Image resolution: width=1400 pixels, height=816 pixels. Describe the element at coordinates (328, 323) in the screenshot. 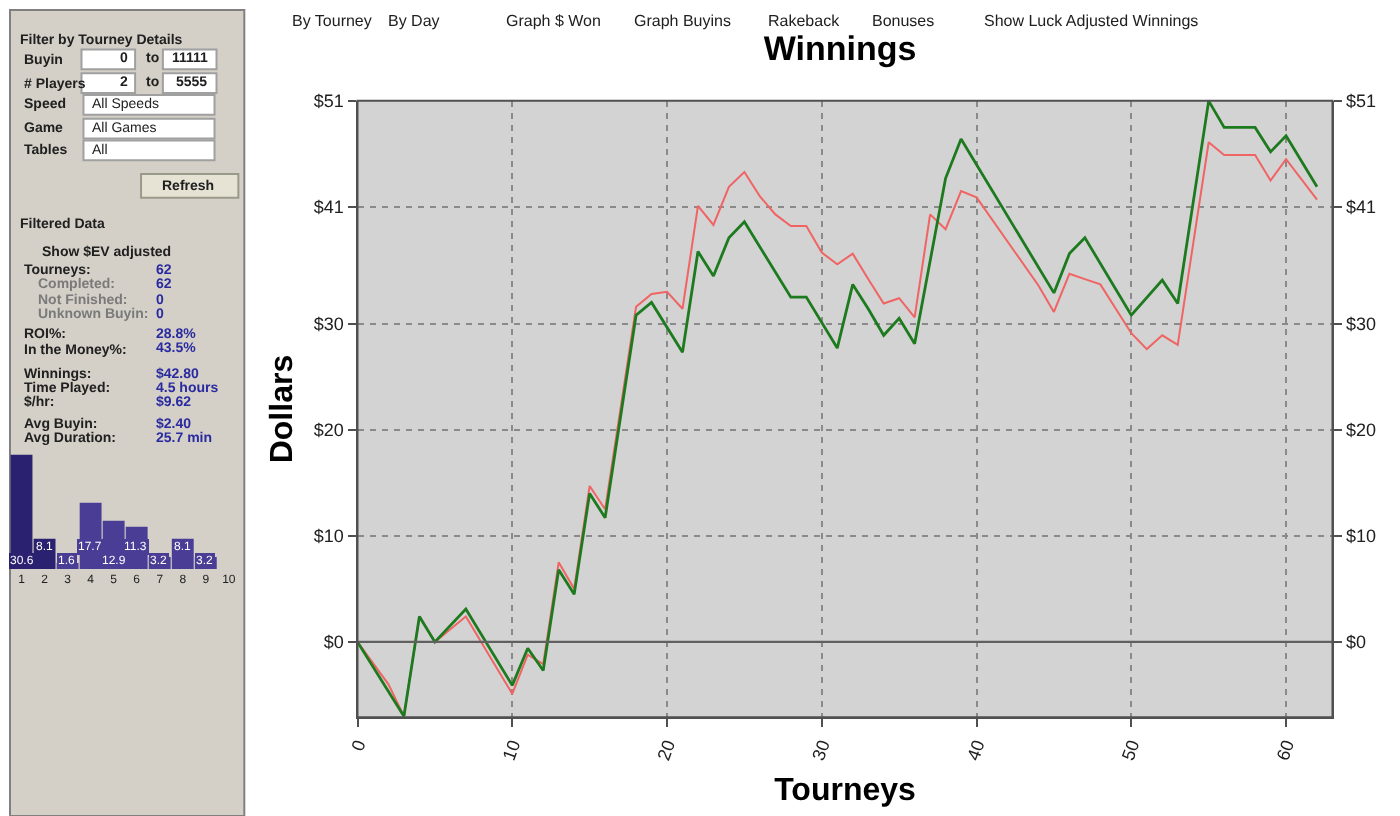

I see `y-tick-label: $30` at that location.